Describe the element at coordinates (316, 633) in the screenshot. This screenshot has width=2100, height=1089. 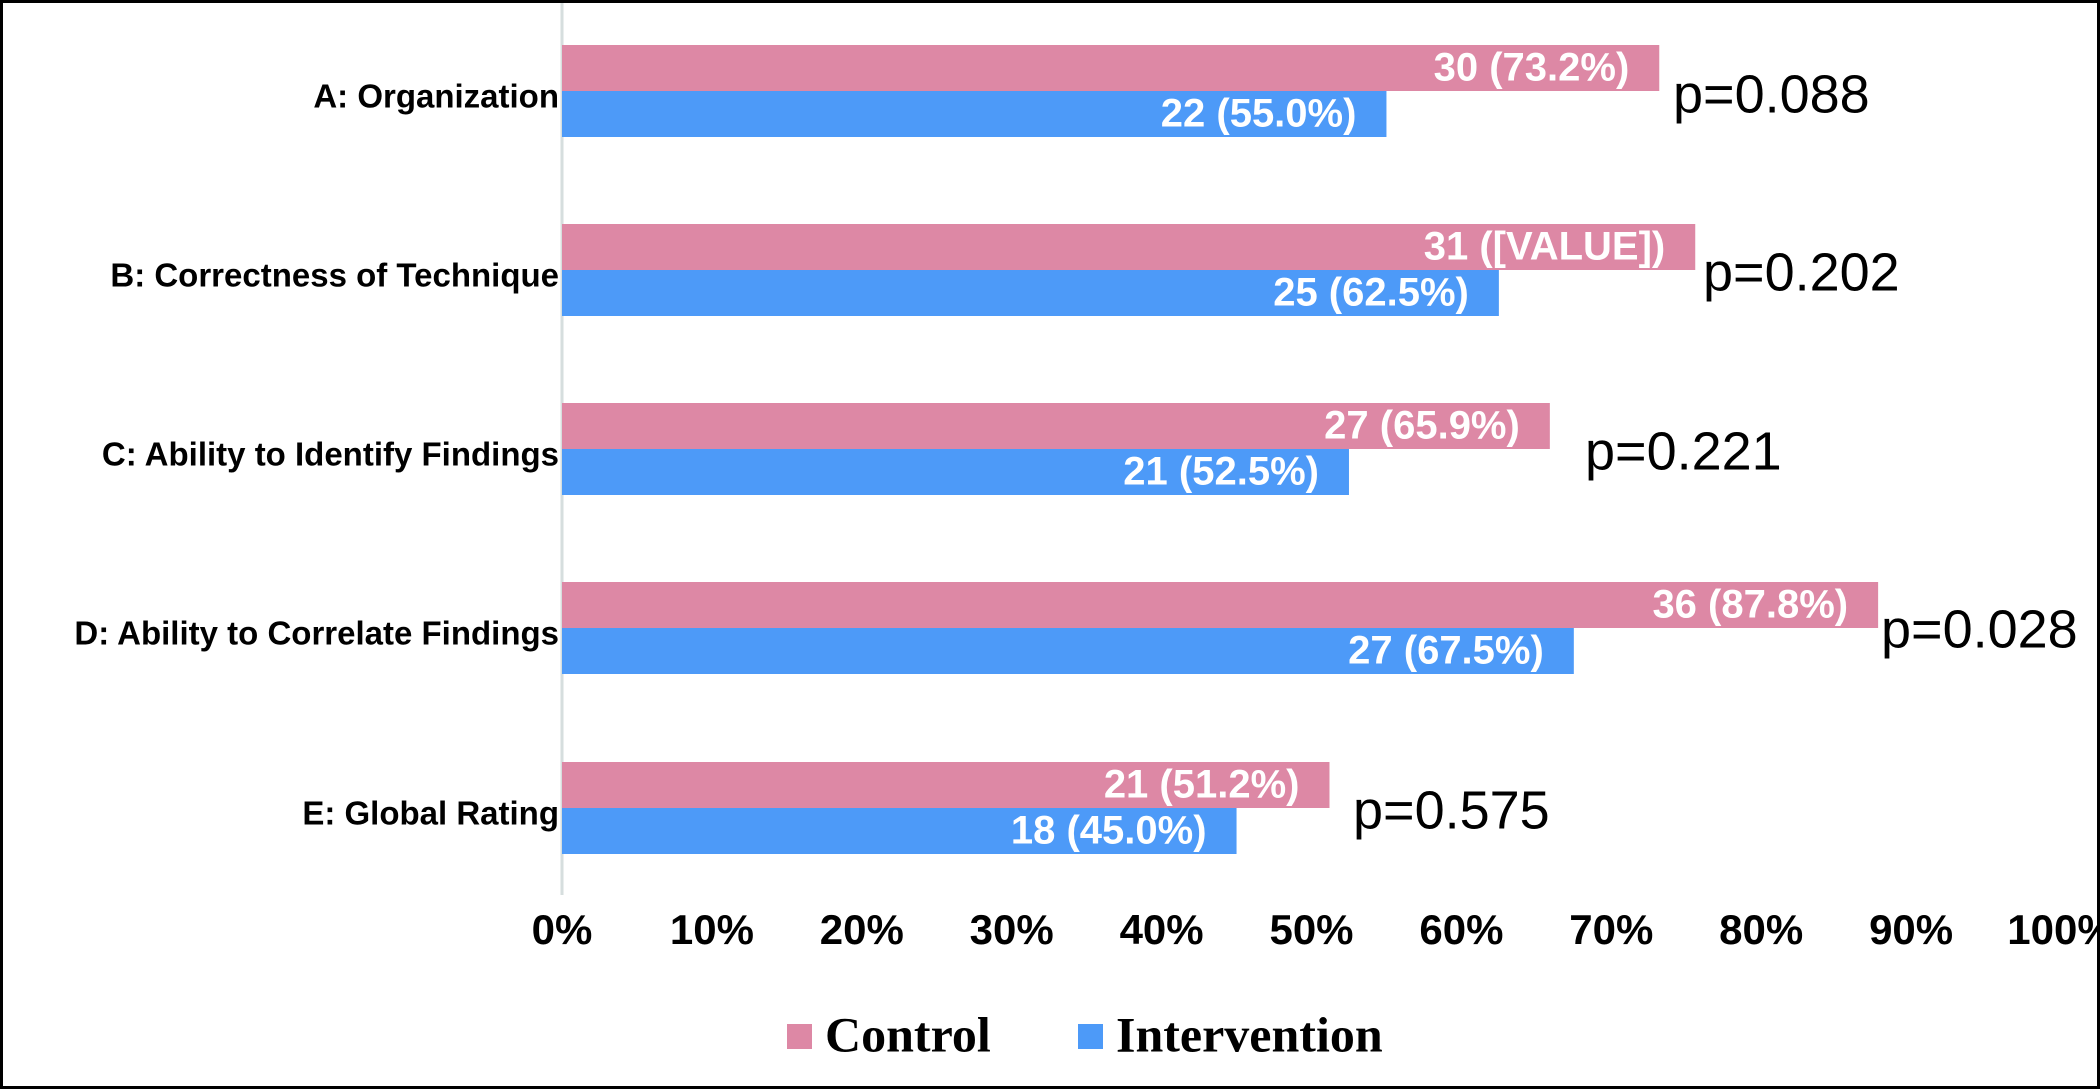
I see `category-label: D: Ability to Correlate Findings` at that location.